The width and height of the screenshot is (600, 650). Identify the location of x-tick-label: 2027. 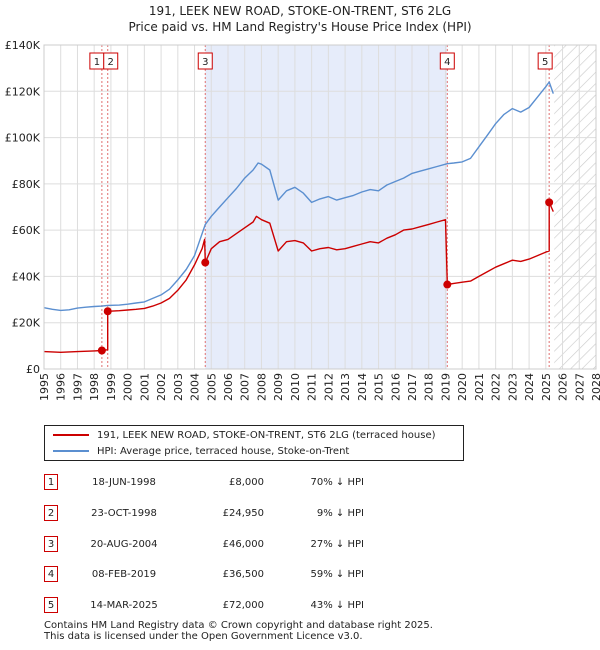
(579, 387).